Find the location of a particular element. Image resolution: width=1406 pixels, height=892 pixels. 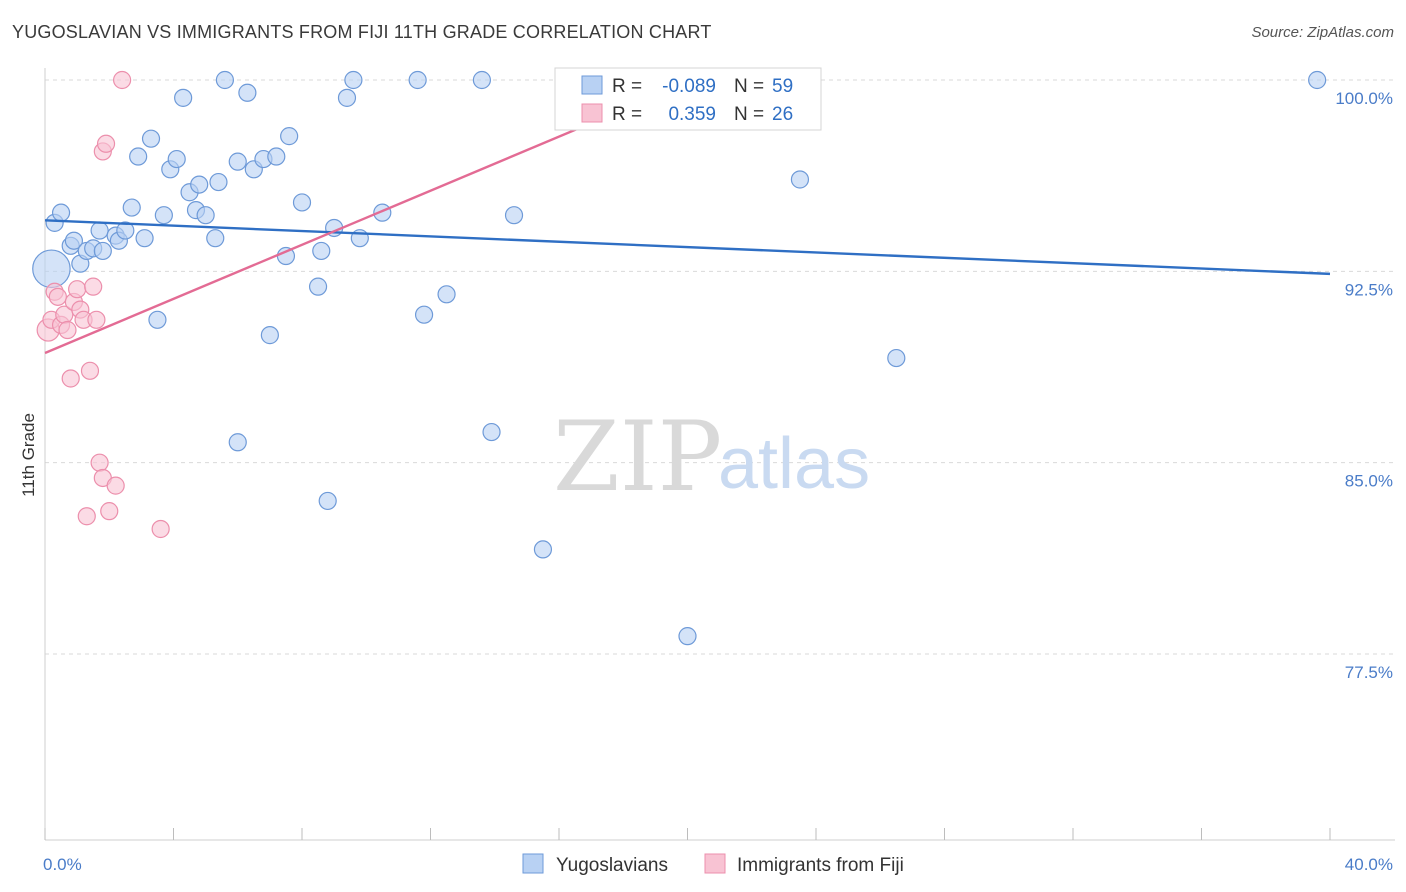

series-legend-swatch-yugoslavians is located at coordinates (533, 863).